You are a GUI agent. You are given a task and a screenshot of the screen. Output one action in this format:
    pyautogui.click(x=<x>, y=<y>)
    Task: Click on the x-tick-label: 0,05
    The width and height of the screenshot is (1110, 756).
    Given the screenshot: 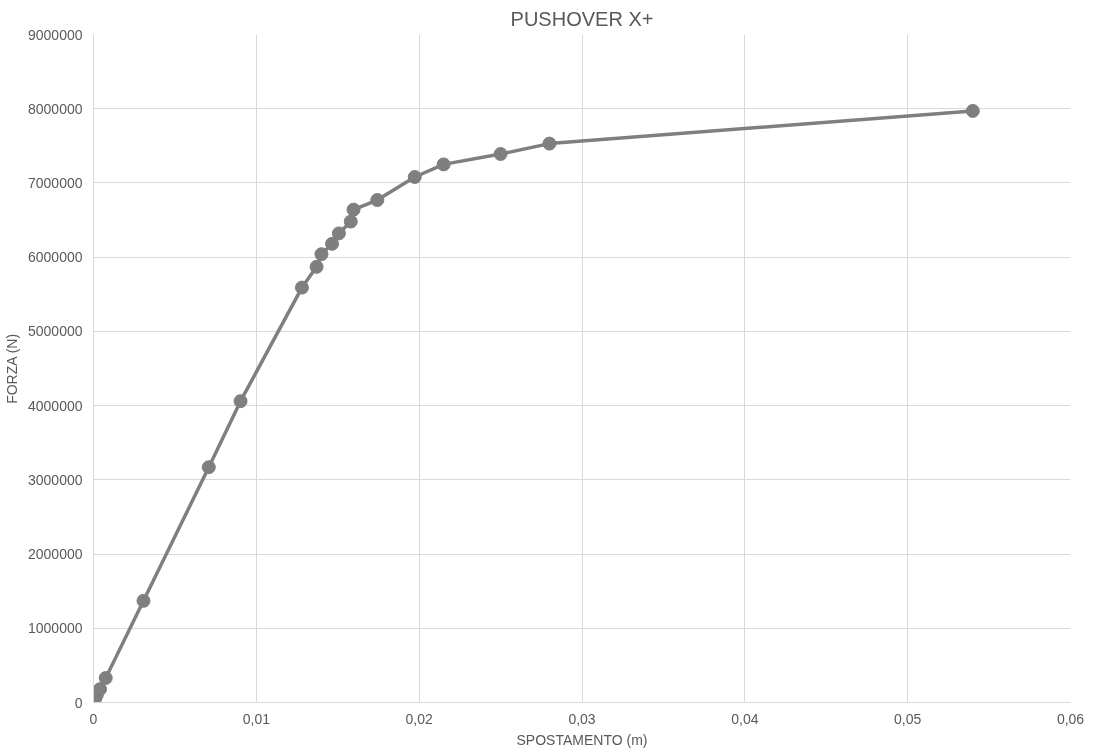 What is the action you would take?
    pyautogui.click(x=908, y=718)
    